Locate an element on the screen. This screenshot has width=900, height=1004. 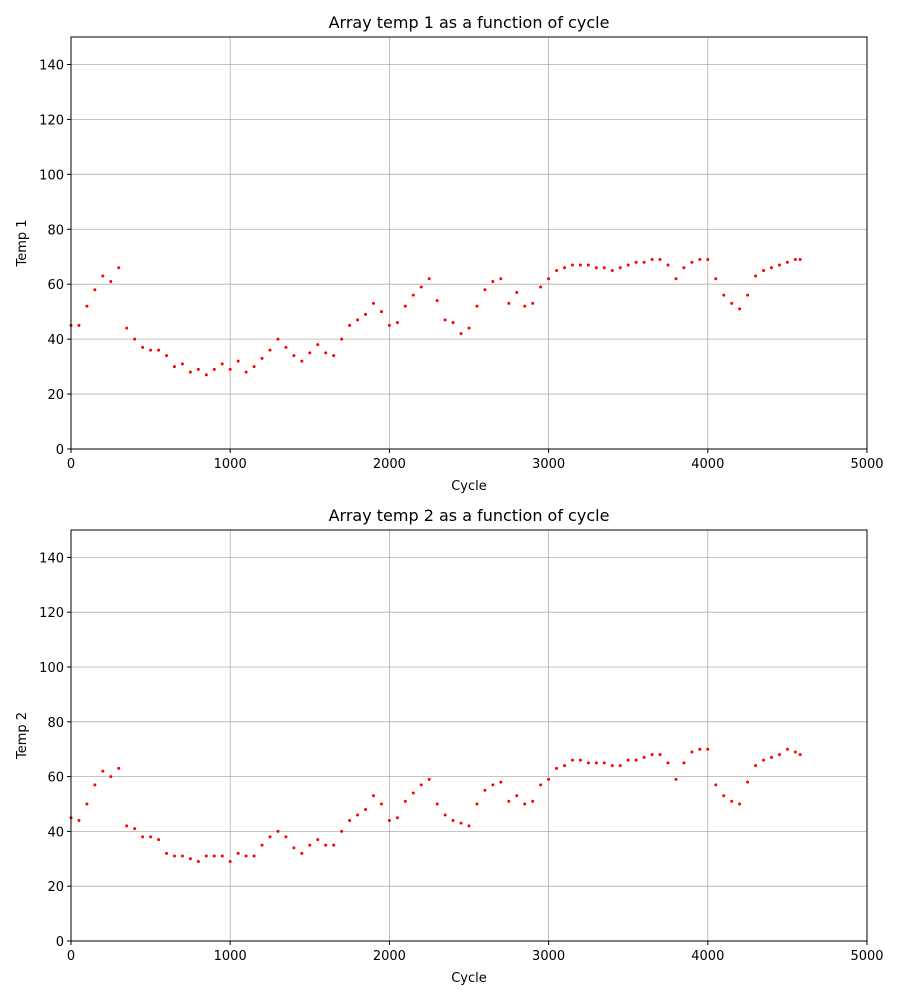
x-tick-label: 2000 is located at coordinates (389, 956).